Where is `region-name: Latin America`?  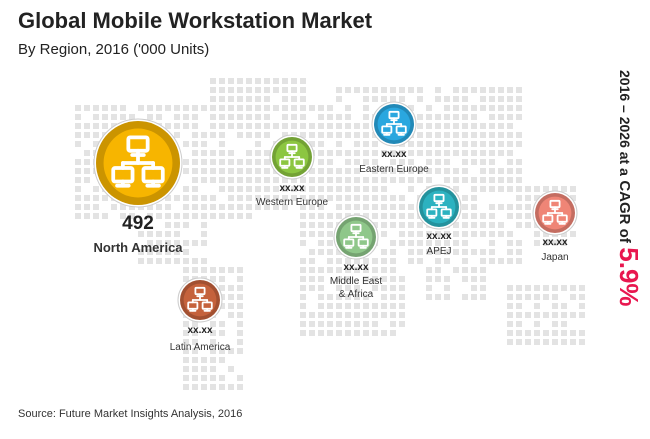
region-name: Latin America is located at coordinates (200, 347).